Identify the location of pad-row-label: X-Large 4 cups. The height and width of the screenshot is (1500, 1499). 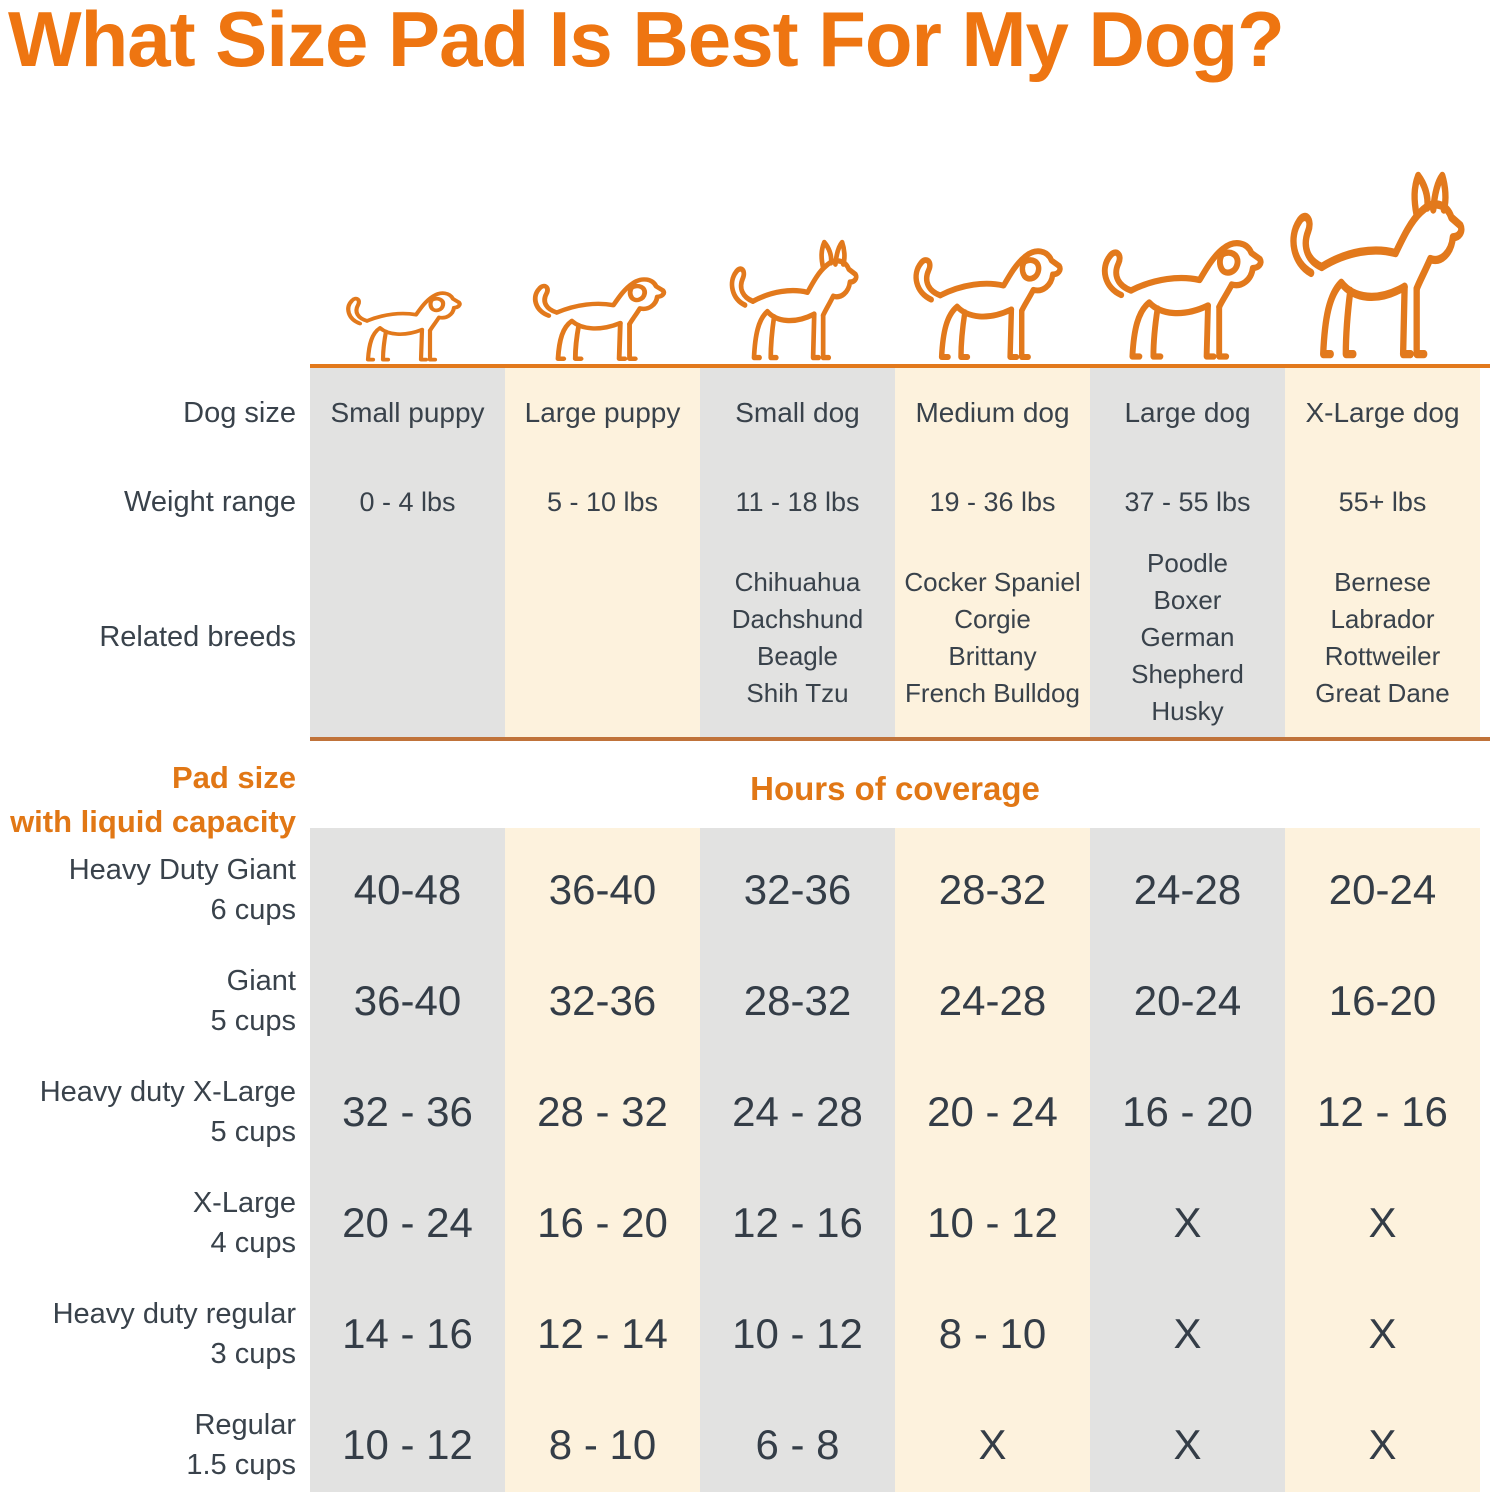
(148, 1222).